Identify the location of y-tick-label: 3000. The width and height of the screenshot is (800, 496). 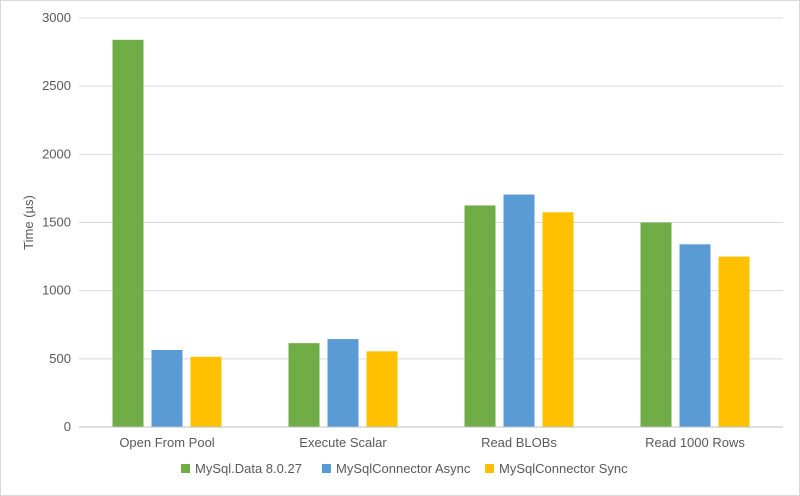
(56, 17).